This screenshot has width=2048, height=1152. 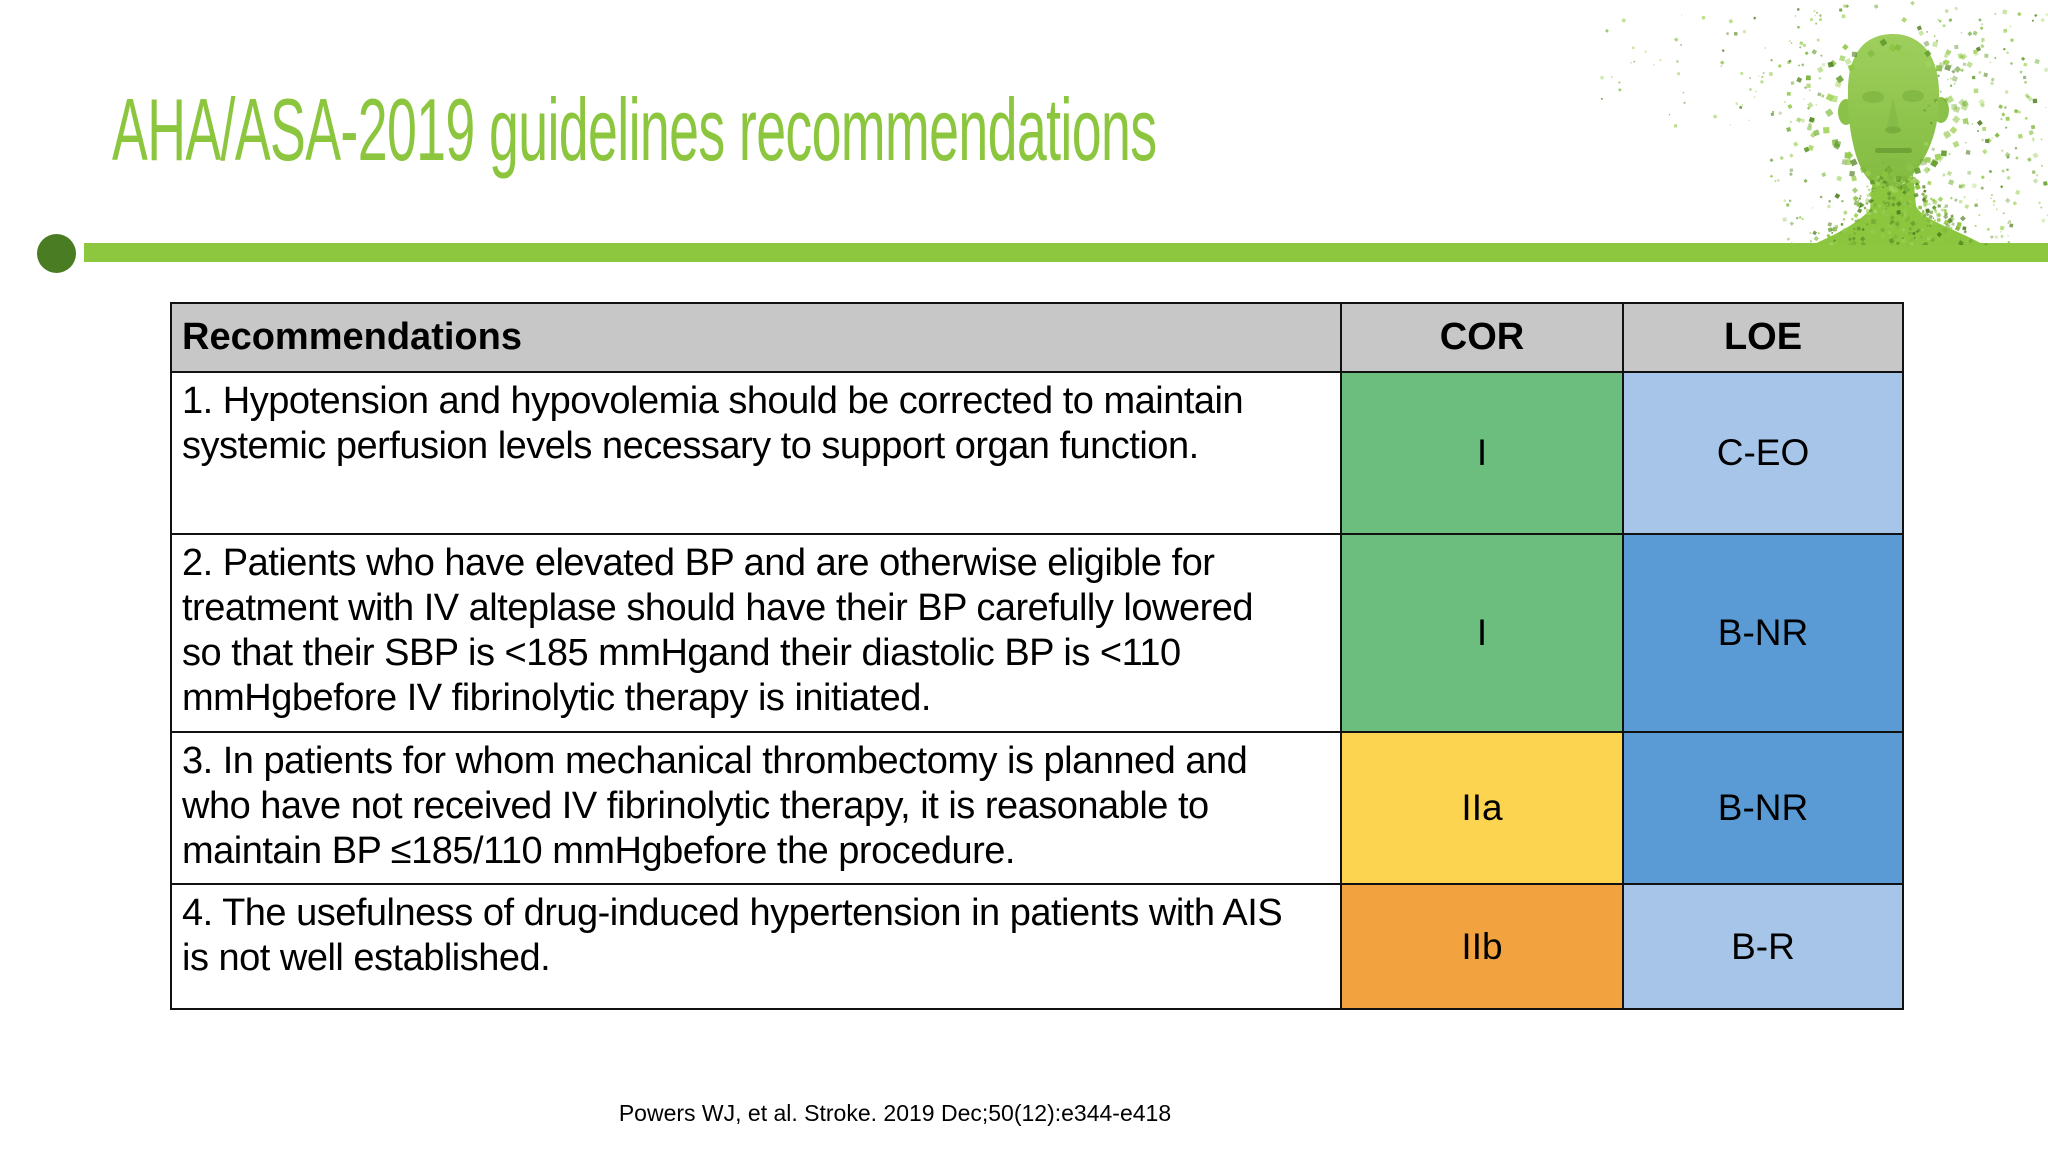 I want to click on table-header-row: Recommendations COR LOE, so click(x=1037, y=337).